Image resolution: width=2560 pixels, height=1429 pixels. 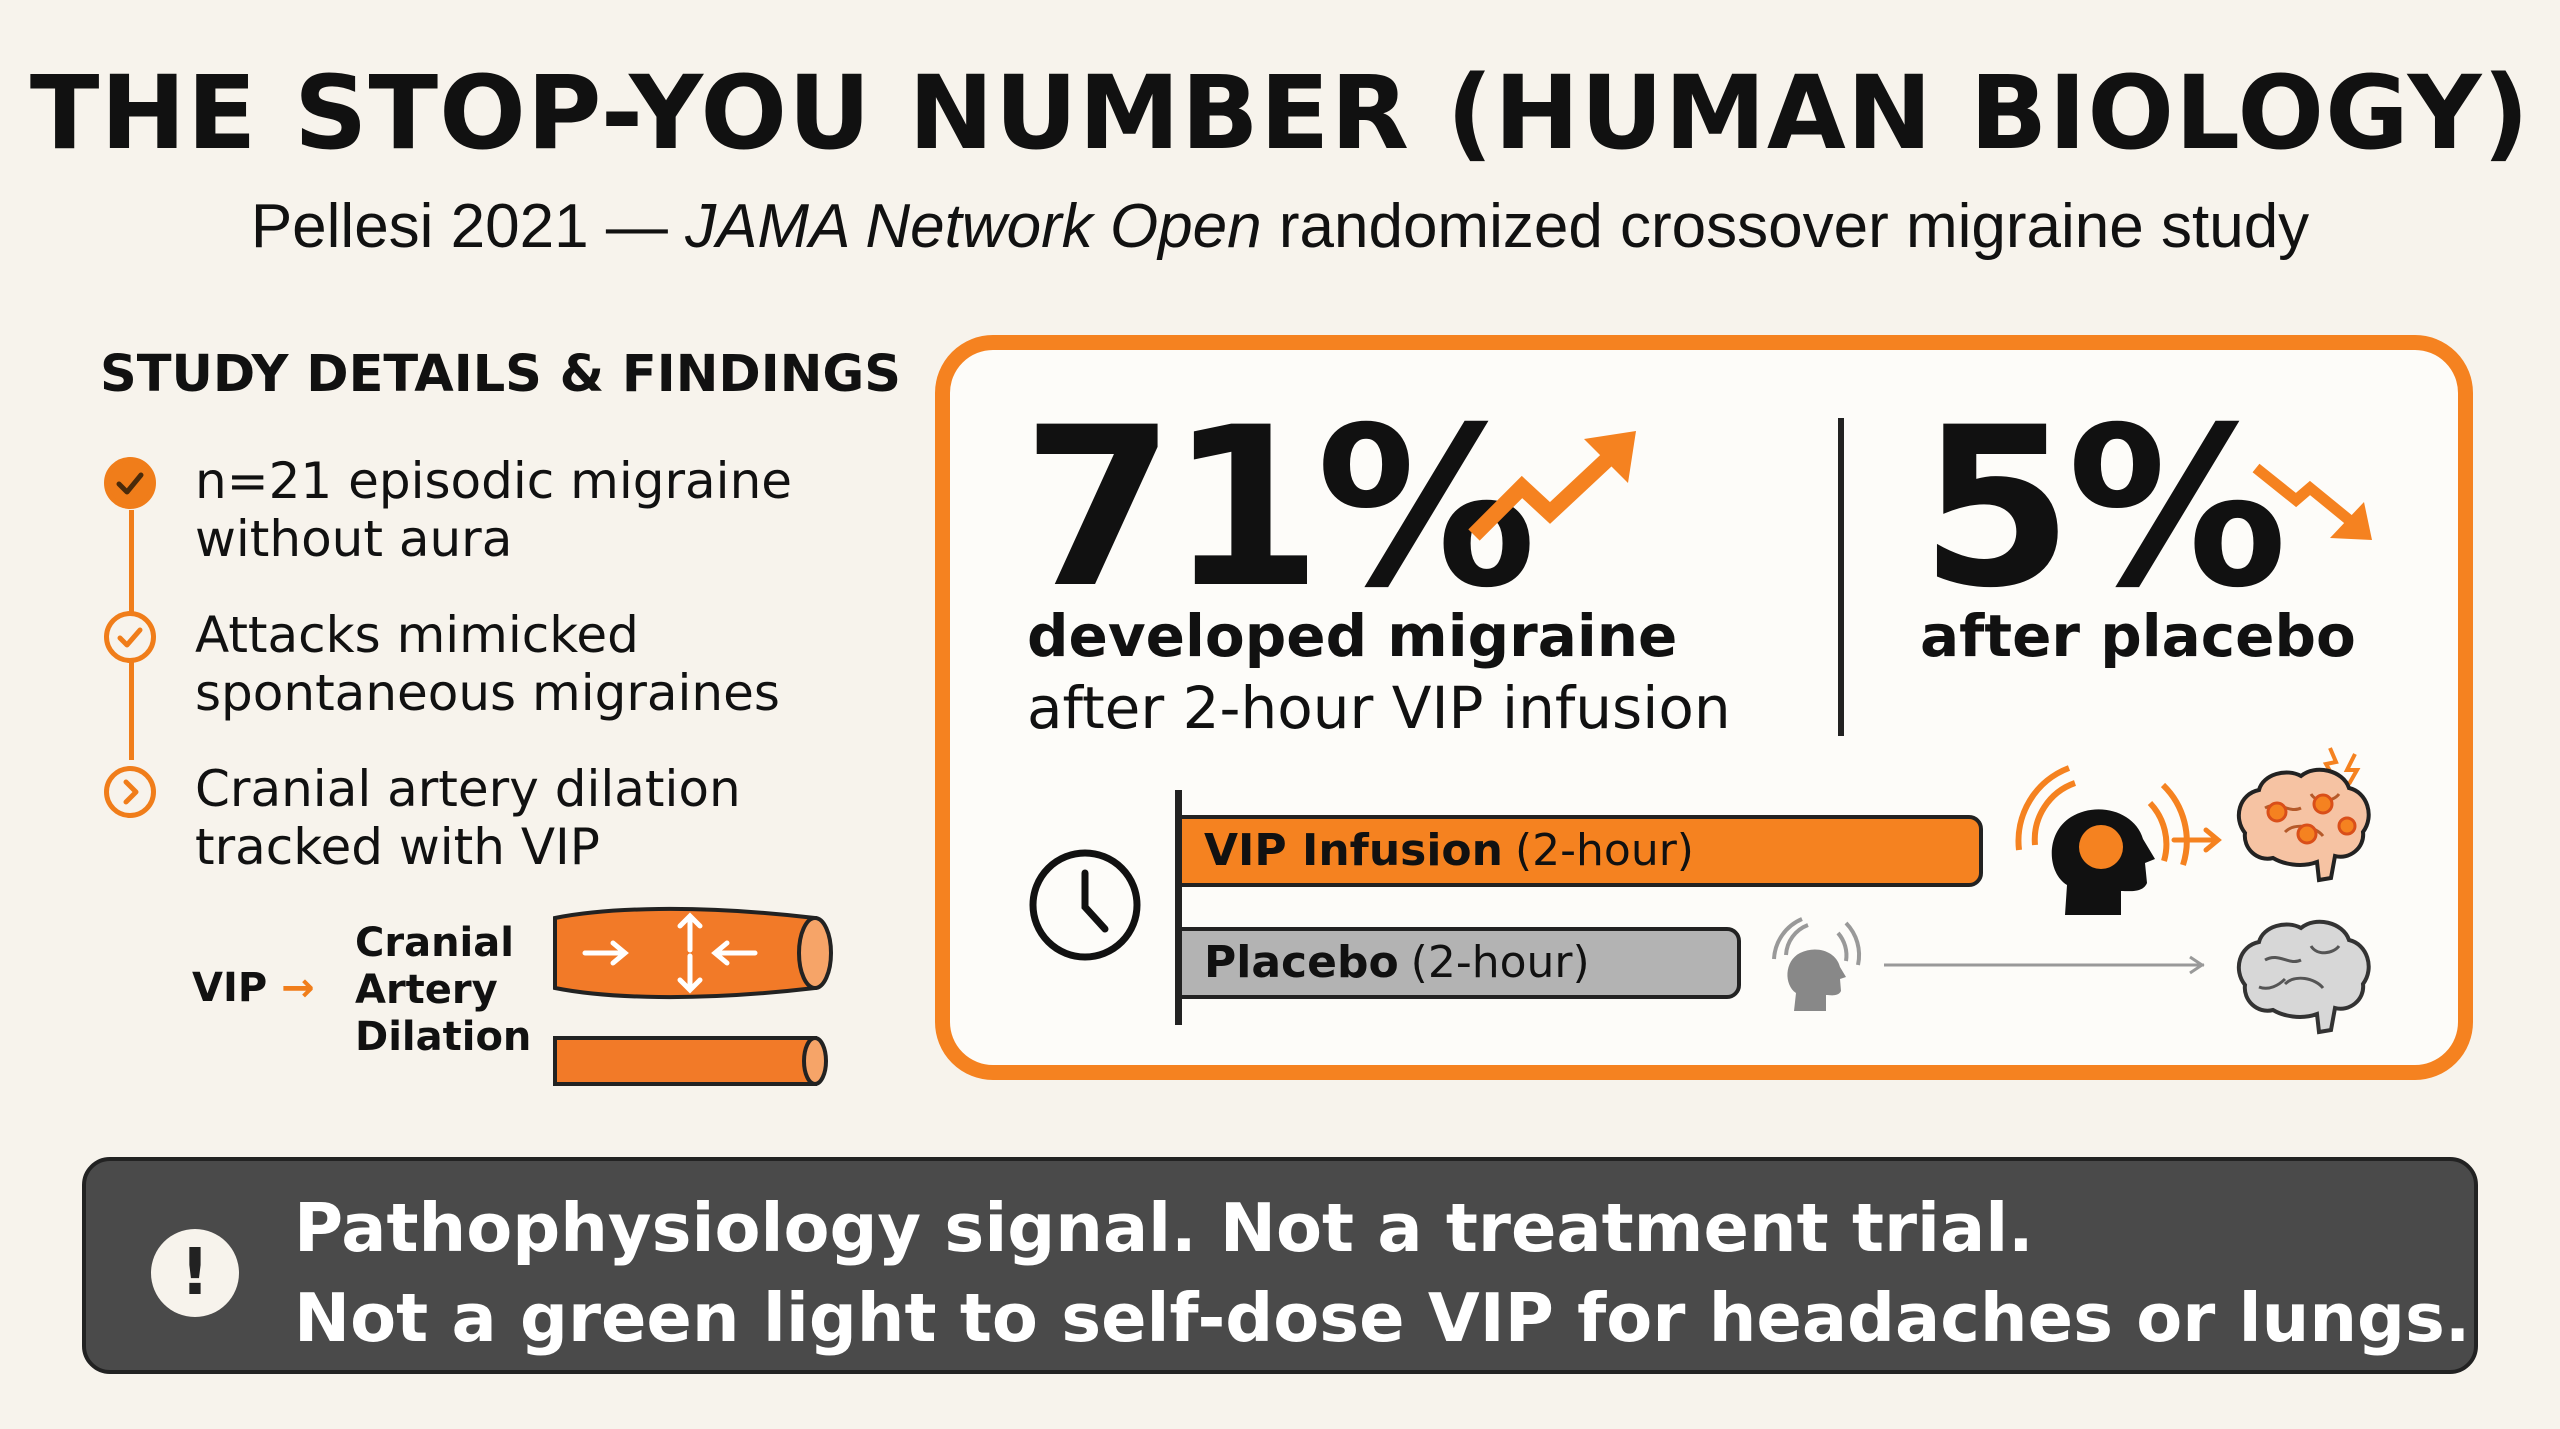 I want to click on timeline-axis, so click(x=1178, y=907).